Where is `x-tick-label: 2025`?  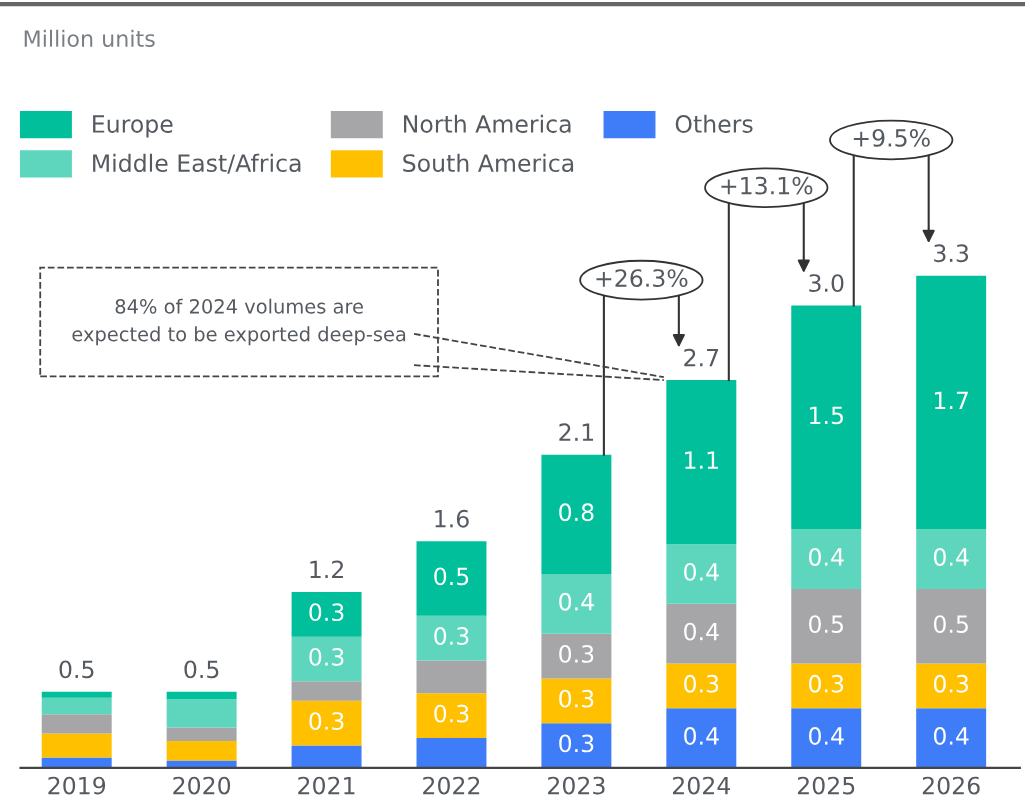 x-tick-label: 2025 is located at coordinates (826, 785).